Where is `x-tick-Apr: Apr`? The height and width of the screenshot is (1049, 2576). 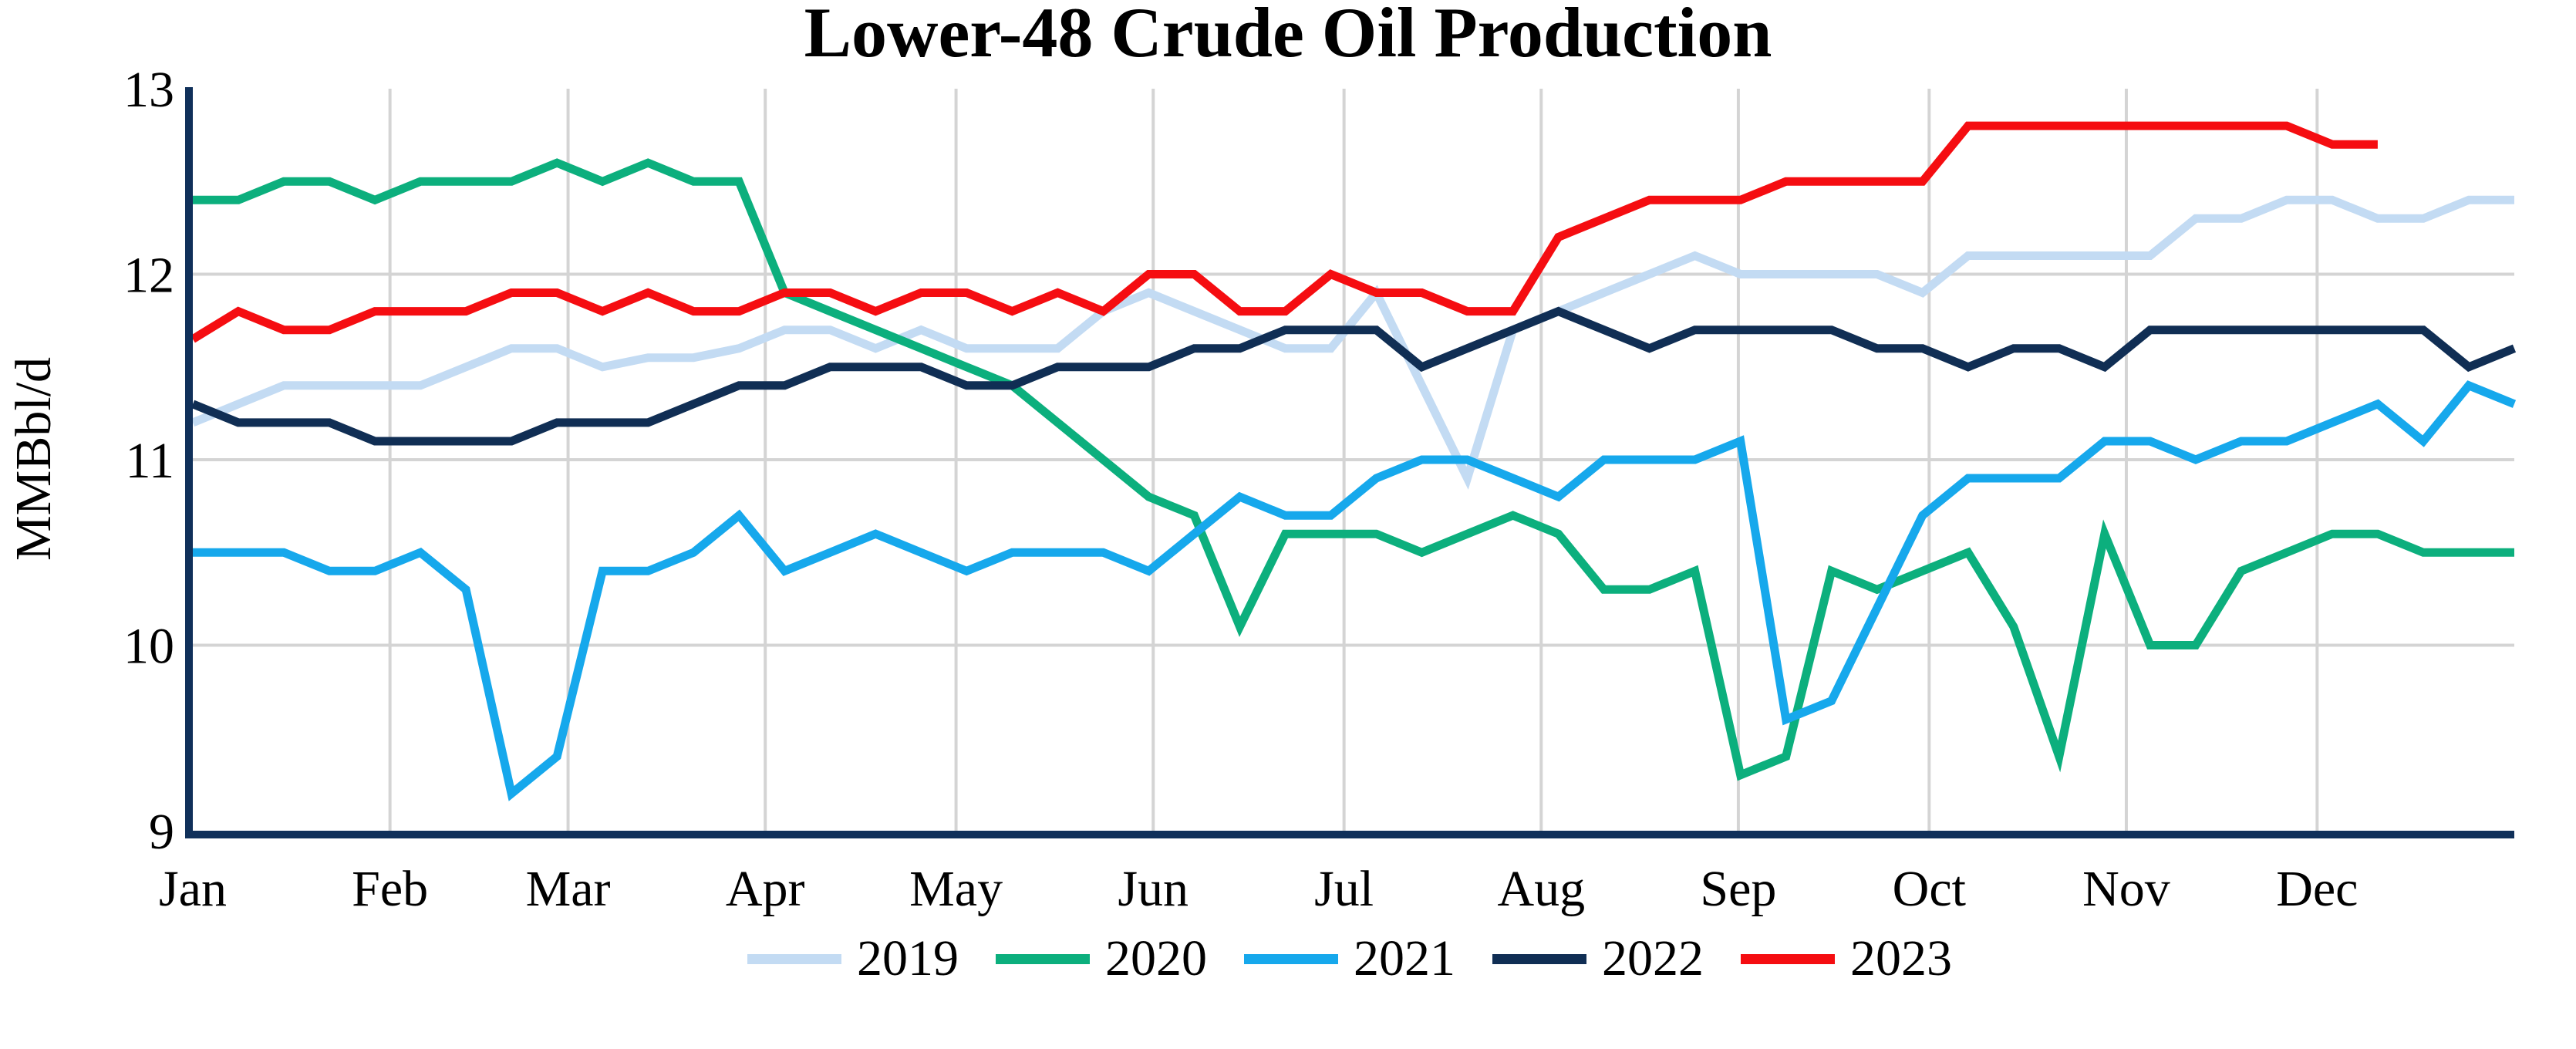 x-tick-Apr: Apr is located at coordinates (765, 889).